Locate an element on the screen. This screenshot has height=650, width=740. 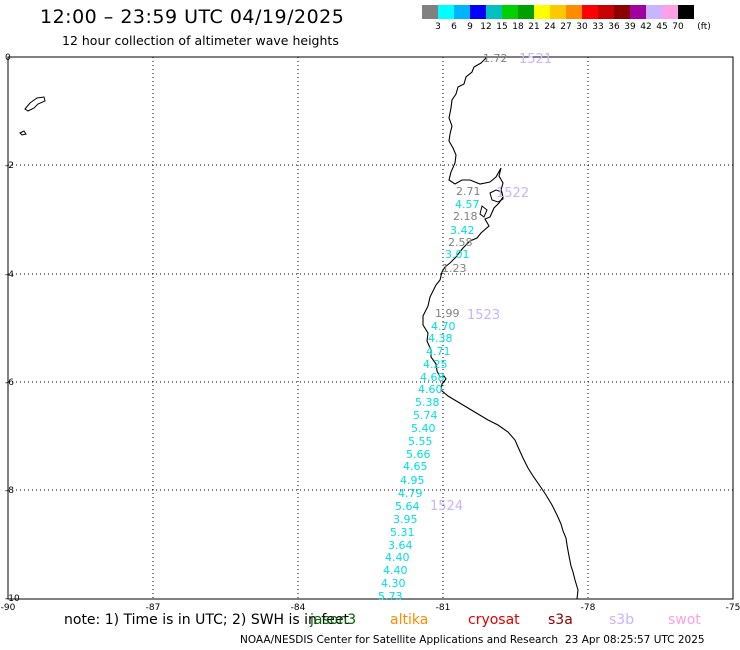
wave-height-label: 4.60 is located at coordinates (430, 389).